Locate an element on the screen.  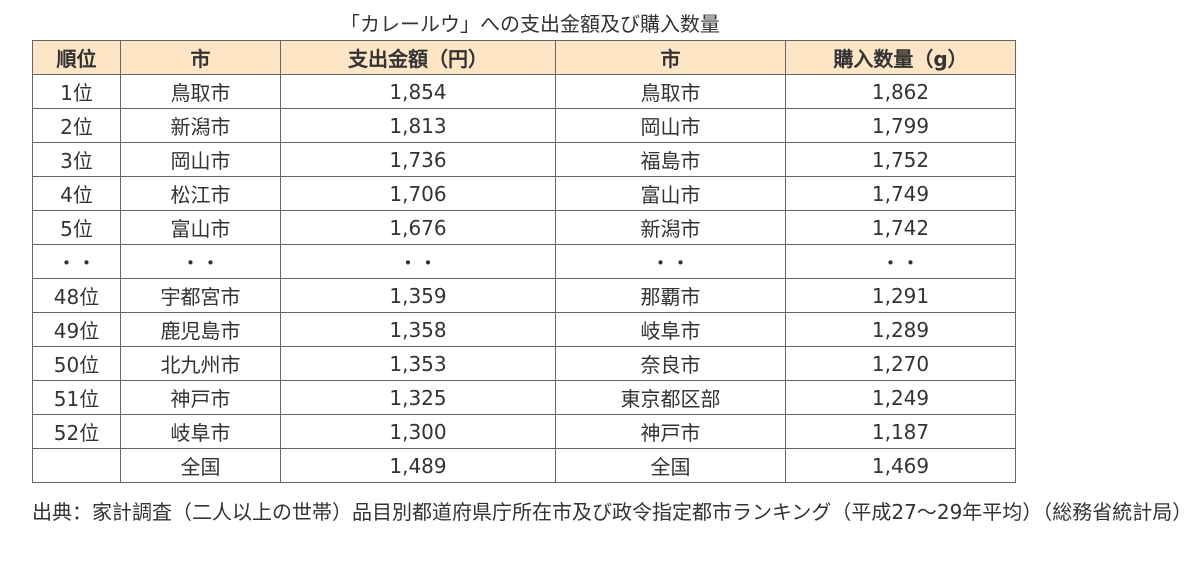
empty-cell is located at coordinates (76, 465).